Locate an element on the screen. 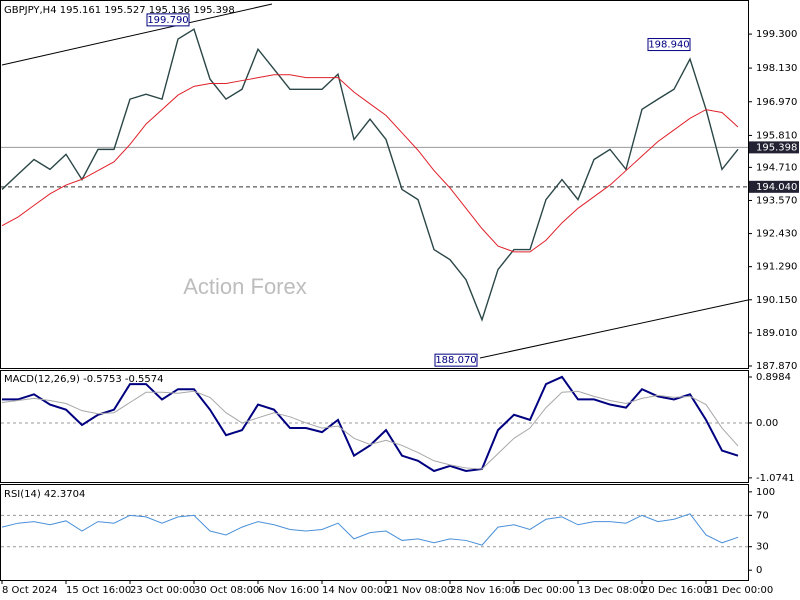 The width and height of the screenshot is (800, 600). x-tick-label: 23 Oct 00:00 is located at coordinates (162, 590).